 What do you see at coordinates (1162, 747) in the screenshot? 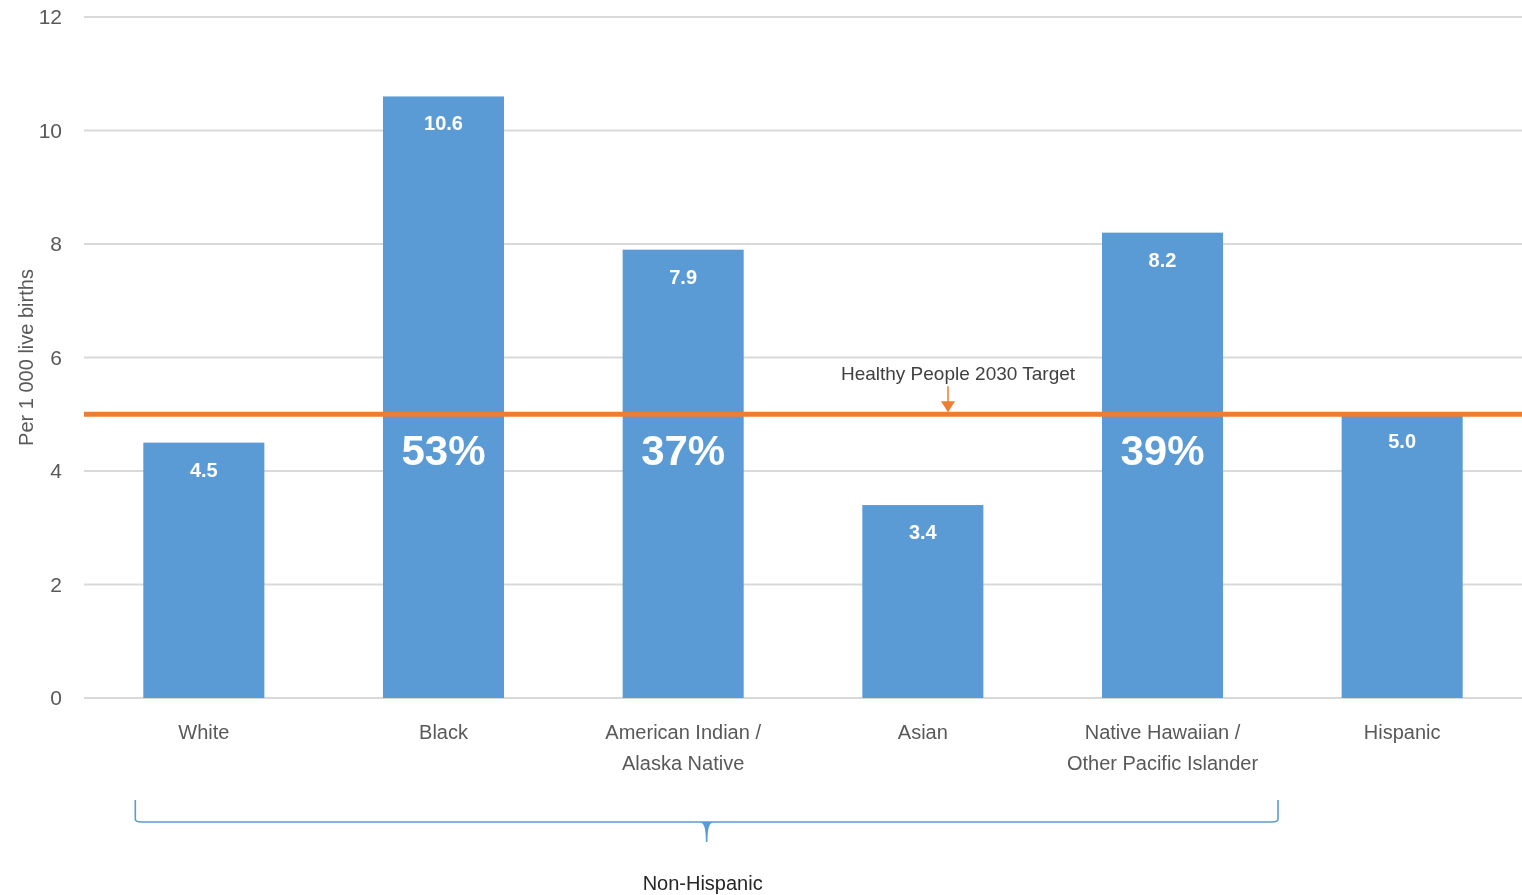
I see `x-tick-label: Native Hawaiian / Other Pacific Islander` at bounding box center [1162, 747].